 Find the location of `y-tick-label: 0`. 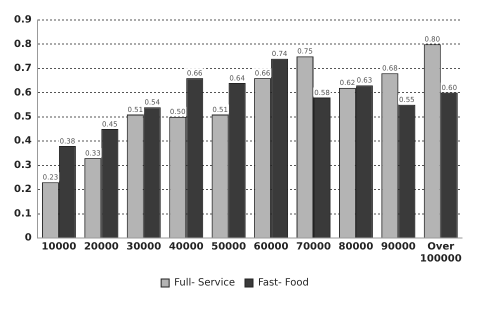

y-tick-label: 0 is located at coordinates (28, 238).